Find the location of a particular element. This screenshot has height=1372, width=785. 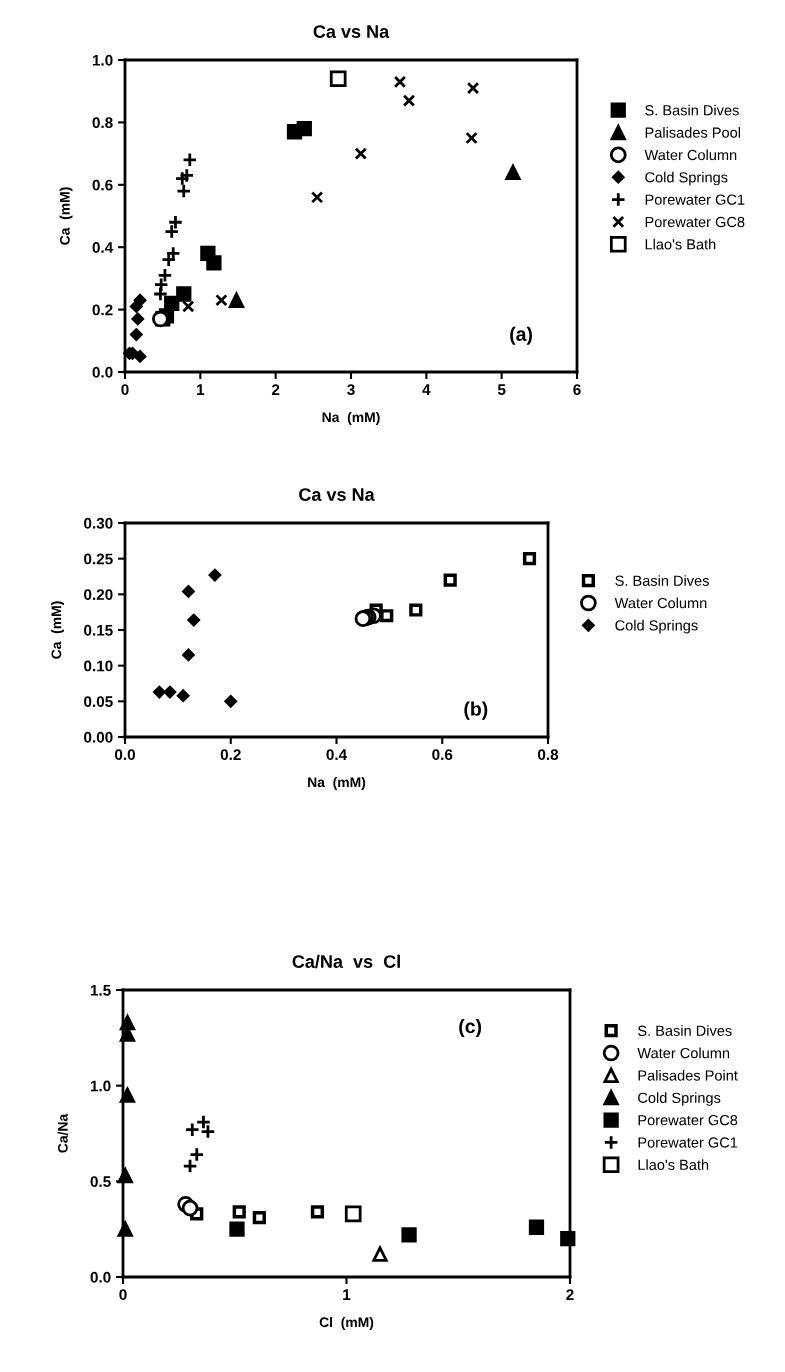

annotation: (c) is located at coordinates (470, 1028).